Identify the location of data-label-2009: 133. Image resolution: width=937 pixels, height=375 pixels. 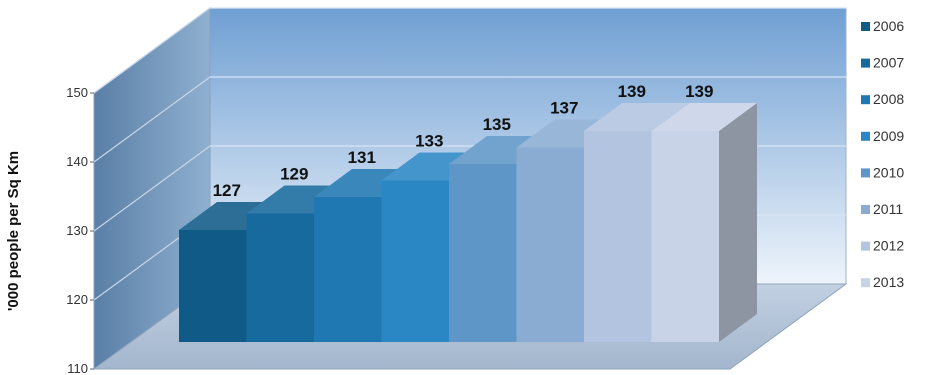
(429, 141).